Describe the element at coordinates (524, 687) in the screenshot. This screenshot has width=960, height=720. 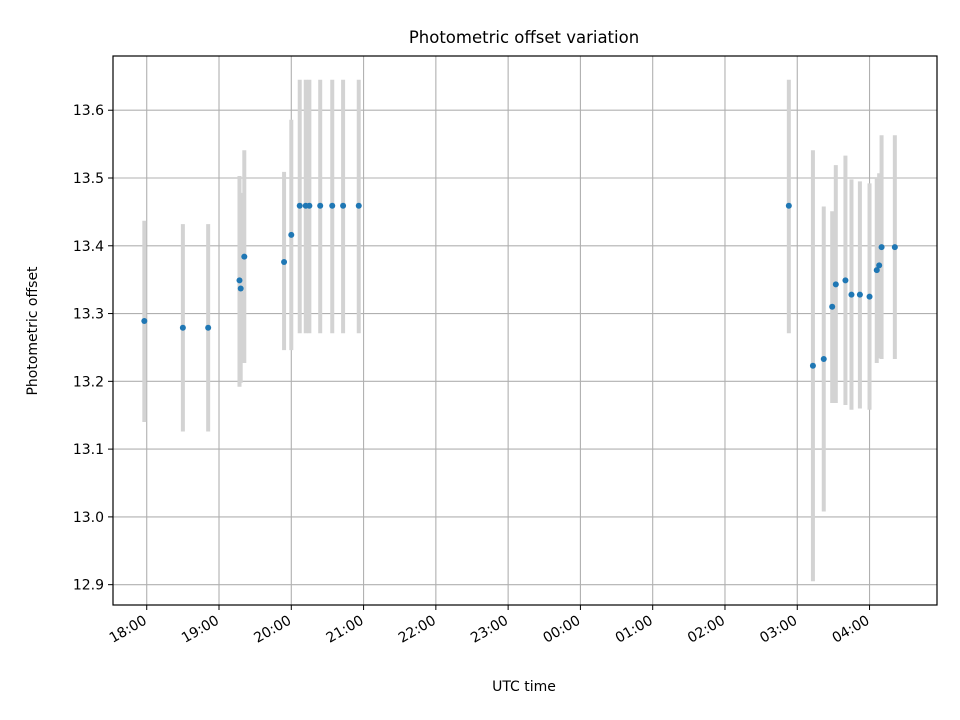
I see `x-axis-label: UTC time` at that location.